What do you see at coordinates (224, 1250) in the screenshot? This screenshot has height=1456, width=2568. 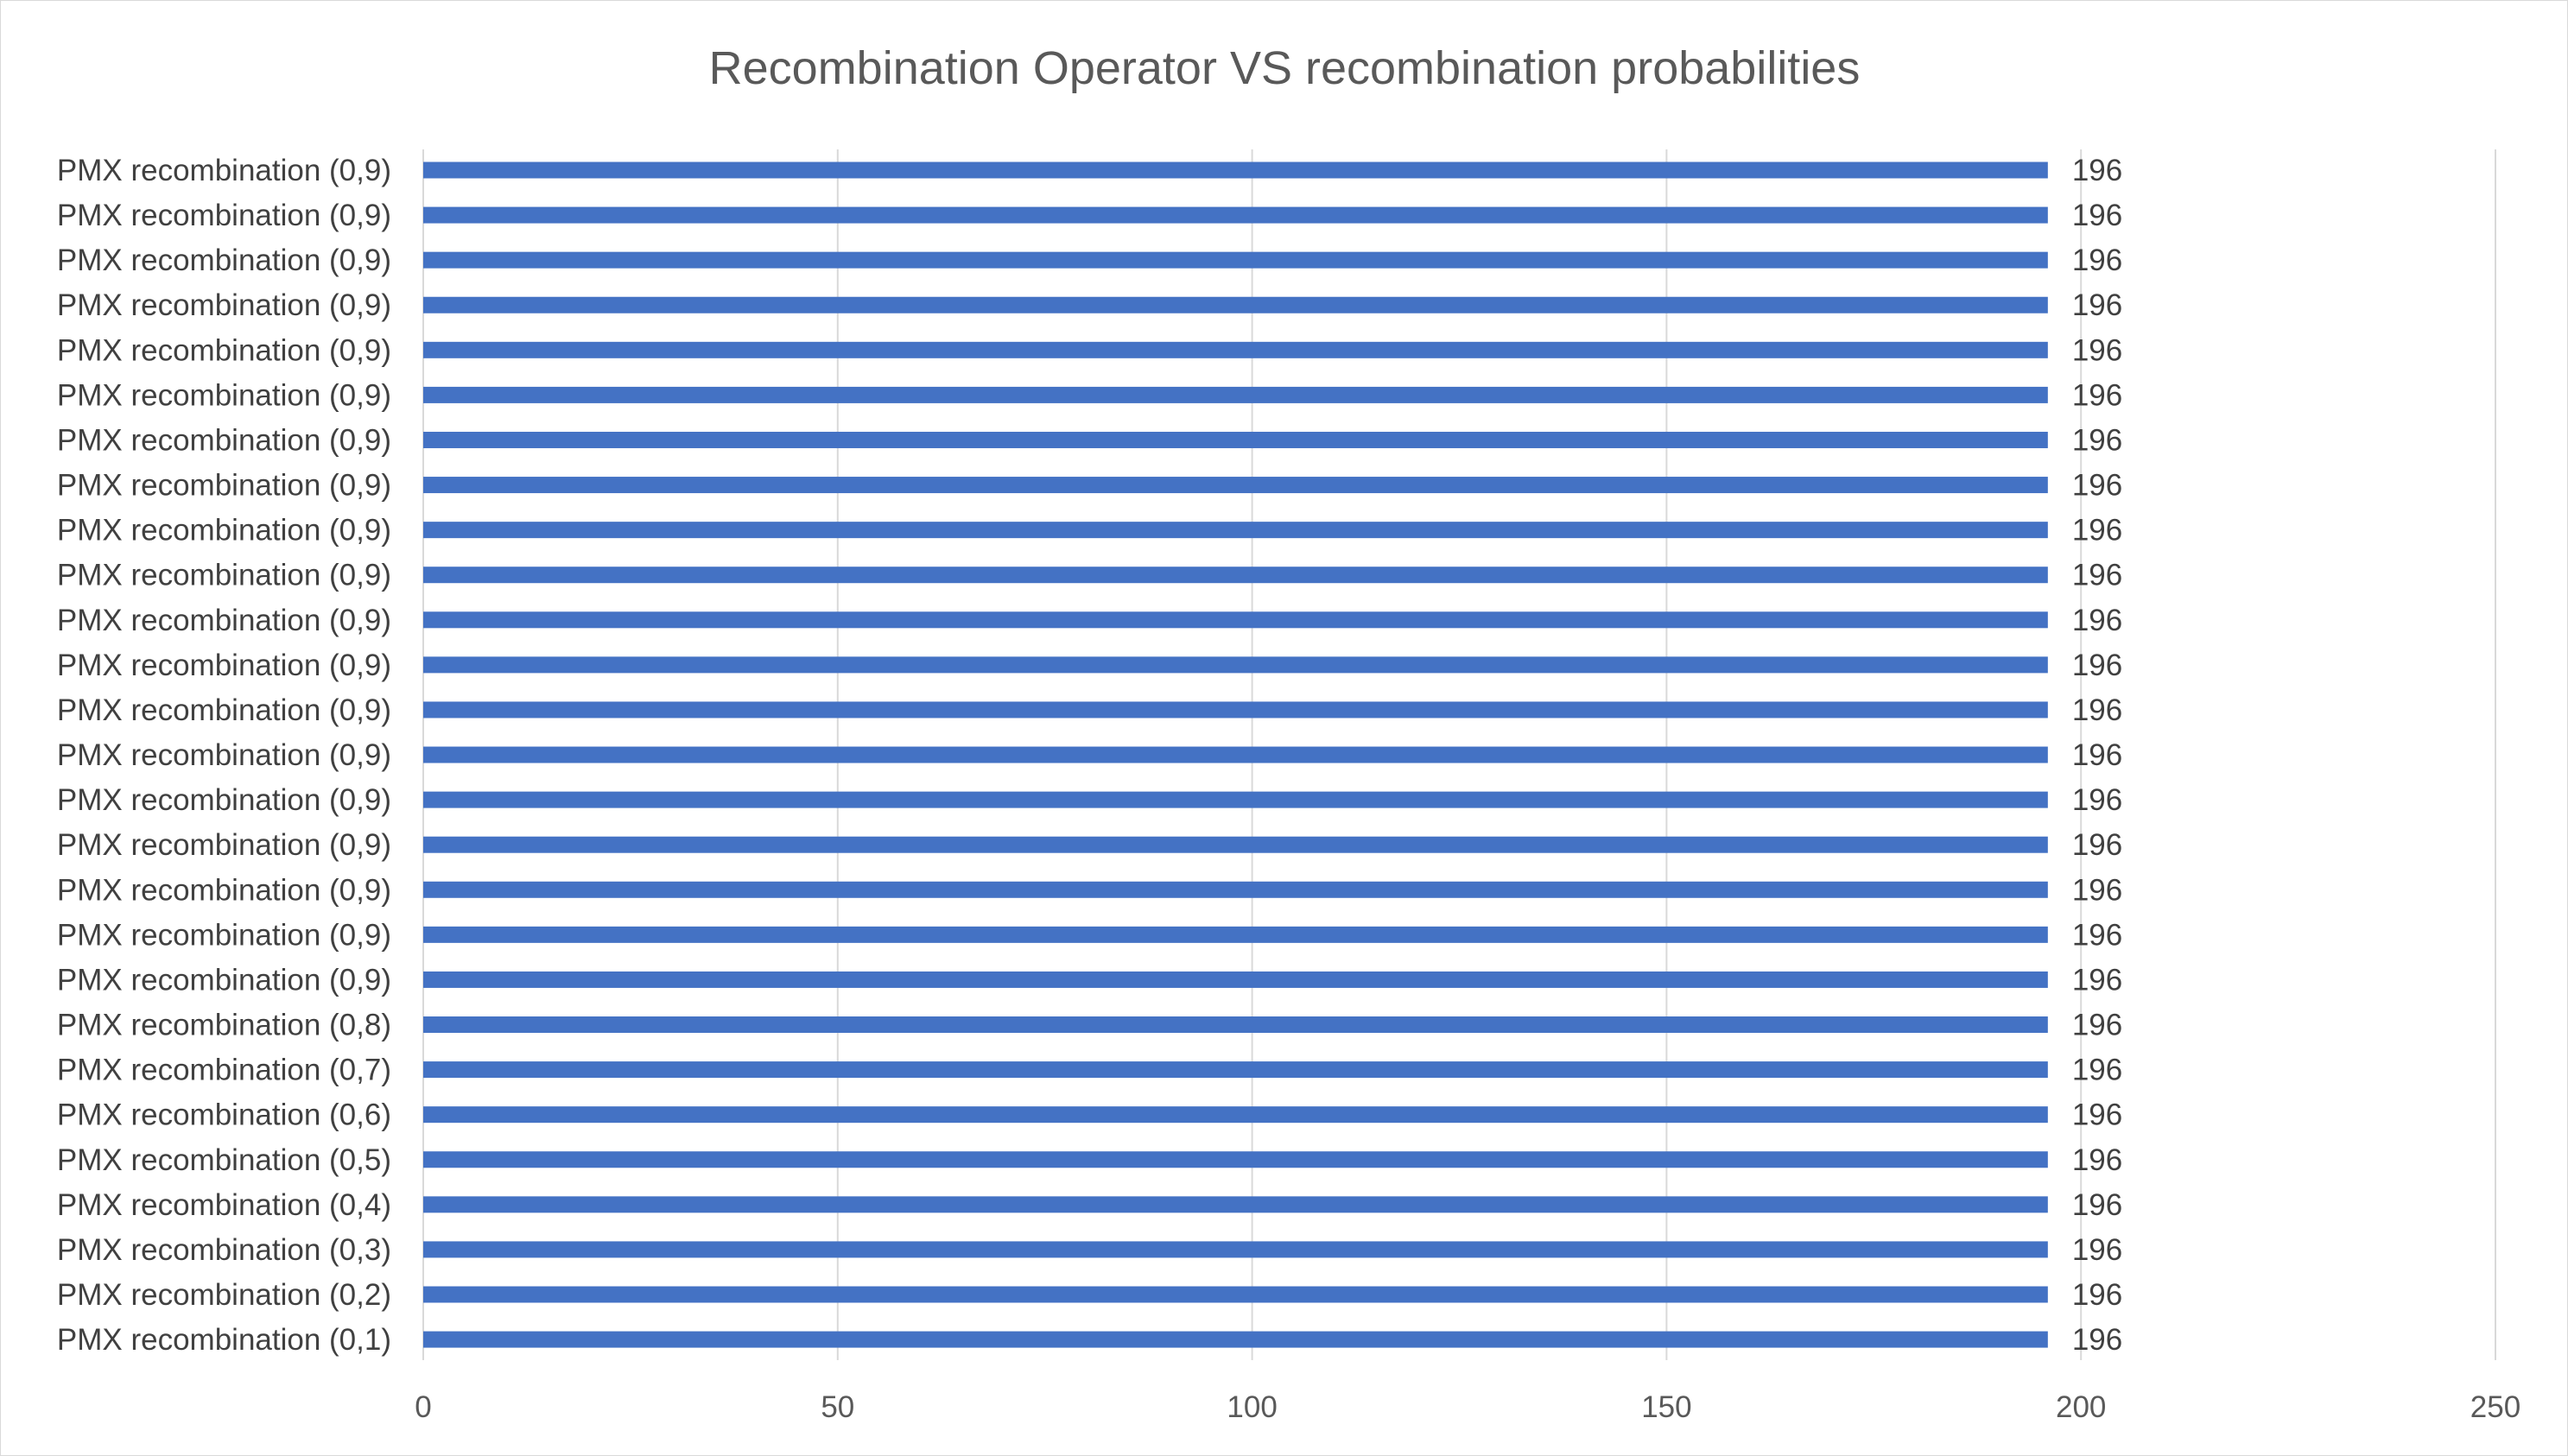 I see `category-label: PMX recombination (0,3)` at bounding box center [224, 1250].